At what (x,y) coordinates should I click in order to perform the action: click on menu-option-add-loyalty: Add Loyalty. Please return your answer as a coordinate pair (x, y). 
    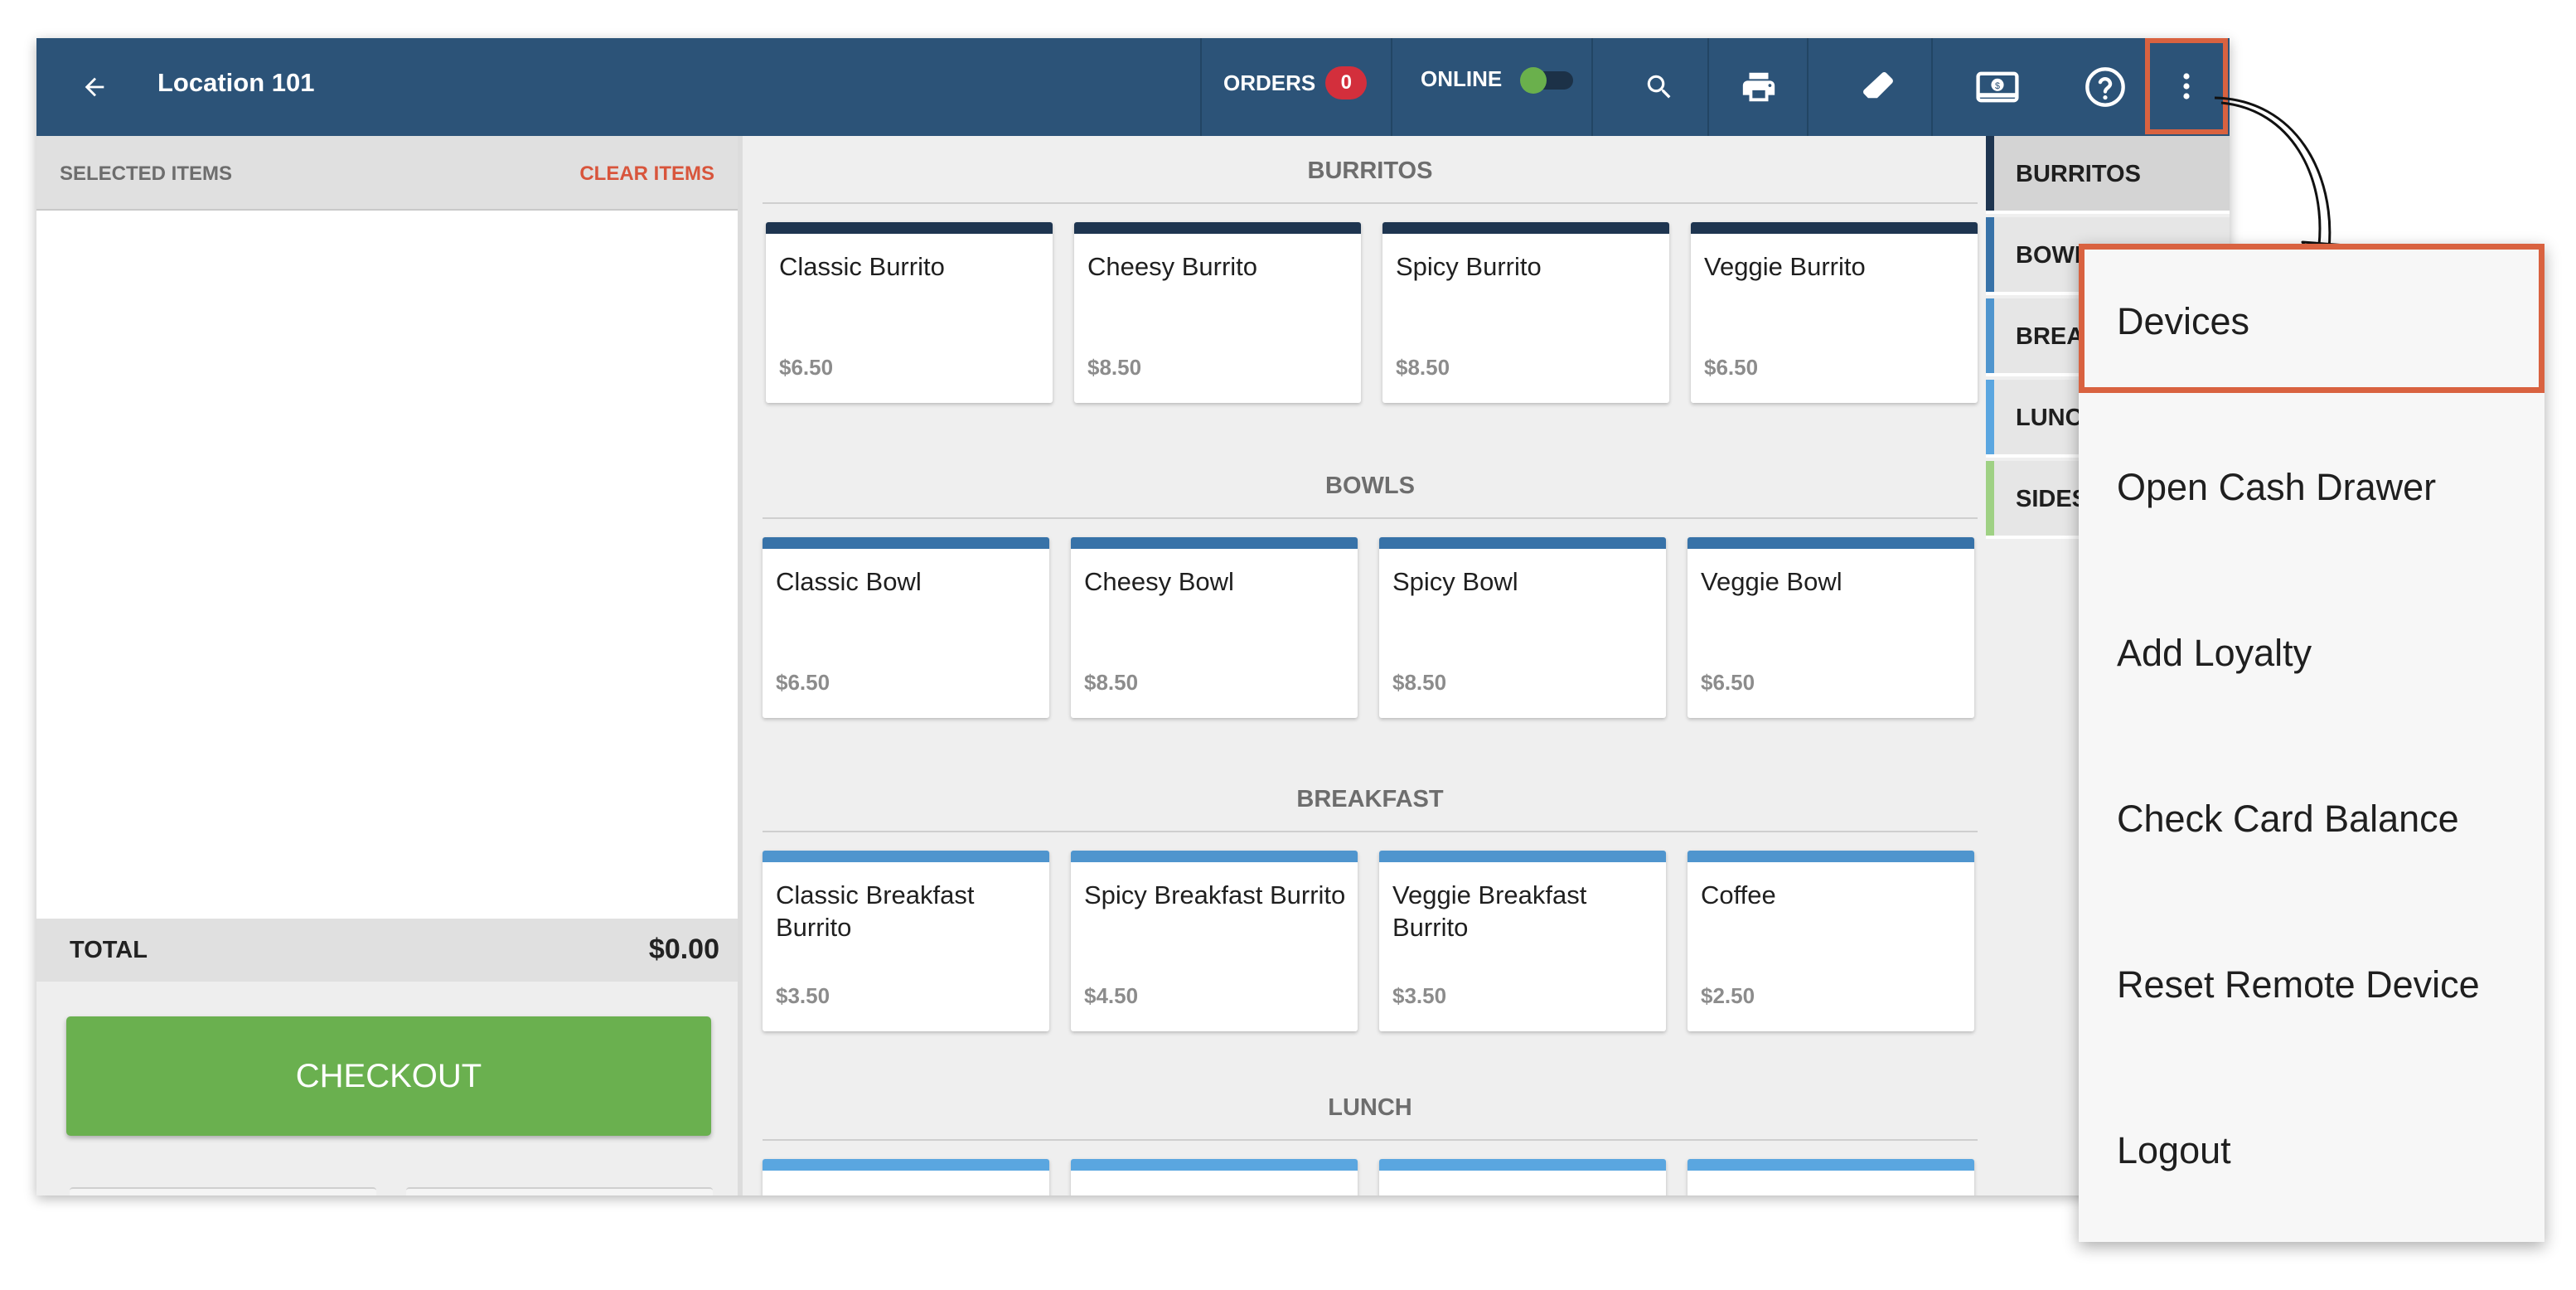
    Looking at the image, I should click on (2312, 653).